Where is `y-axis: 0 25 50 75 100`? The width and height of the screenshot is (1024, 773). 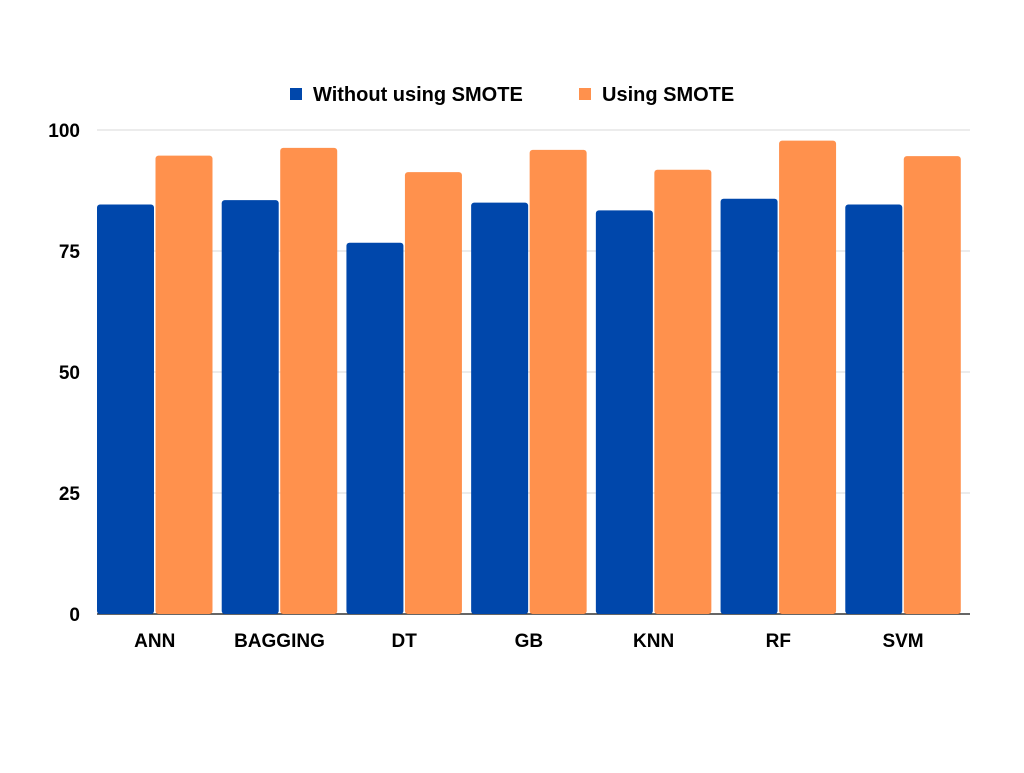 y-axis: 0 25 50 75 100 is located at coordinates (64, 373).